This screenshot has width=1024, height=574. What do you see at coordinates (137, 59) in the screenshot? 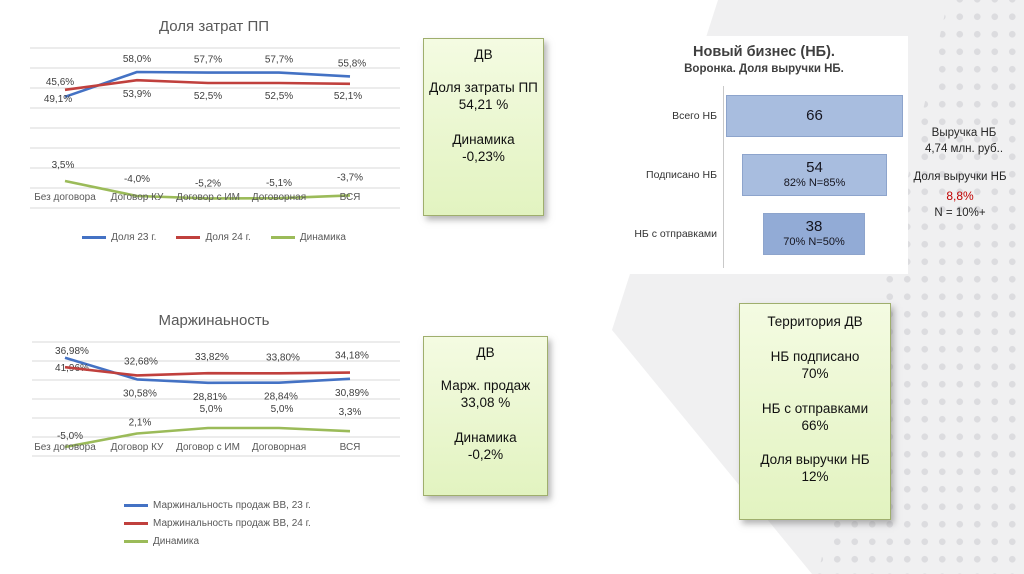
I see `data-label: 58,0%` at bounding box center [137, 59].